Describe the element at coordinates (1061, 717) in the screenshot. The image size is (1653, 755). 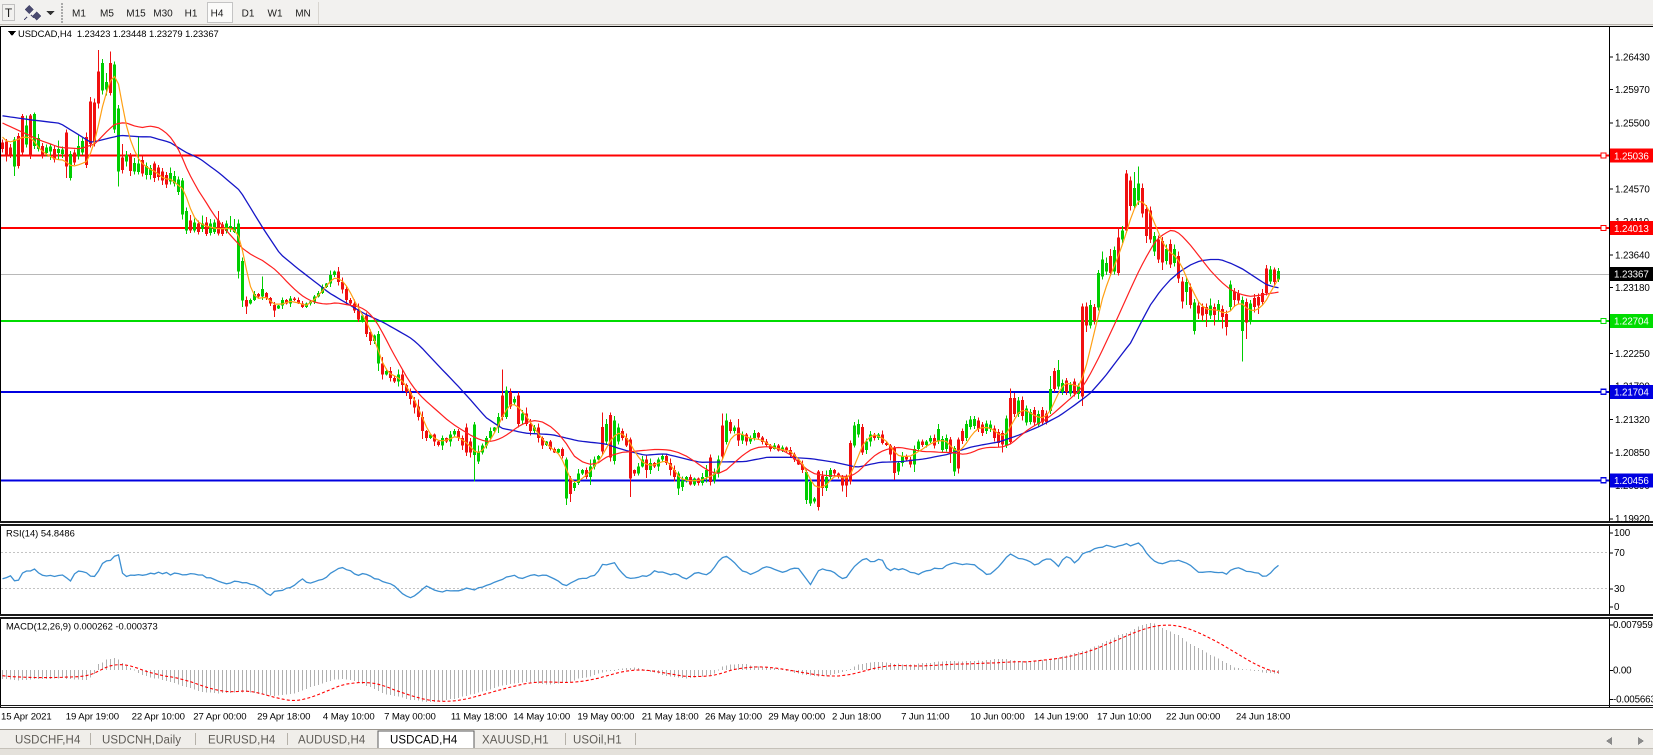
I see `svg-text: 14 Jun 19:00` at that location.